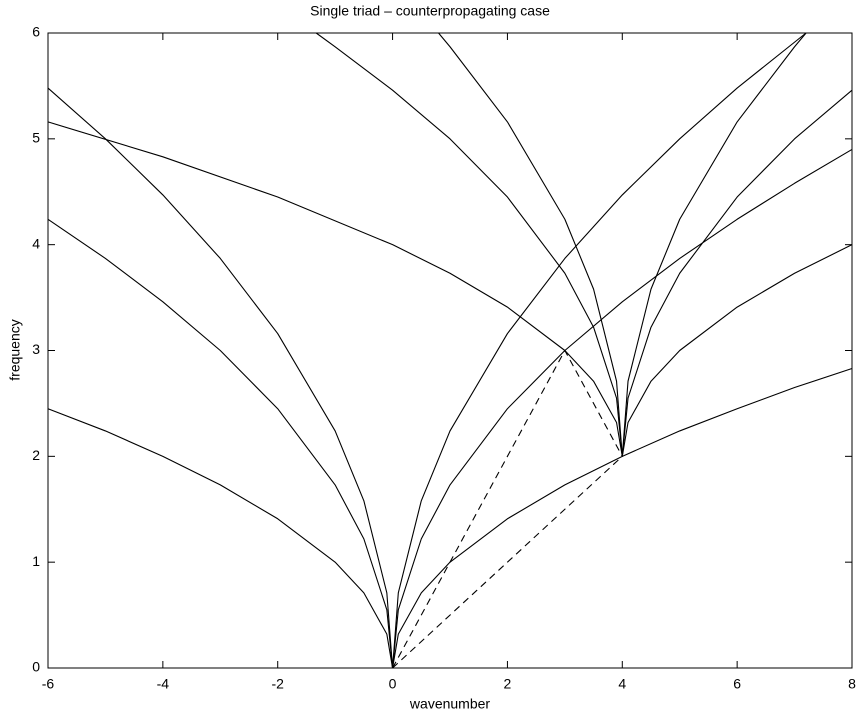 This screenshot has height=717, width=858. What do you see at coordinates (430, 11) in the screenshot?
I see `chart-title: Single triad – counterpropagating case` at bounding box center [430, 11].